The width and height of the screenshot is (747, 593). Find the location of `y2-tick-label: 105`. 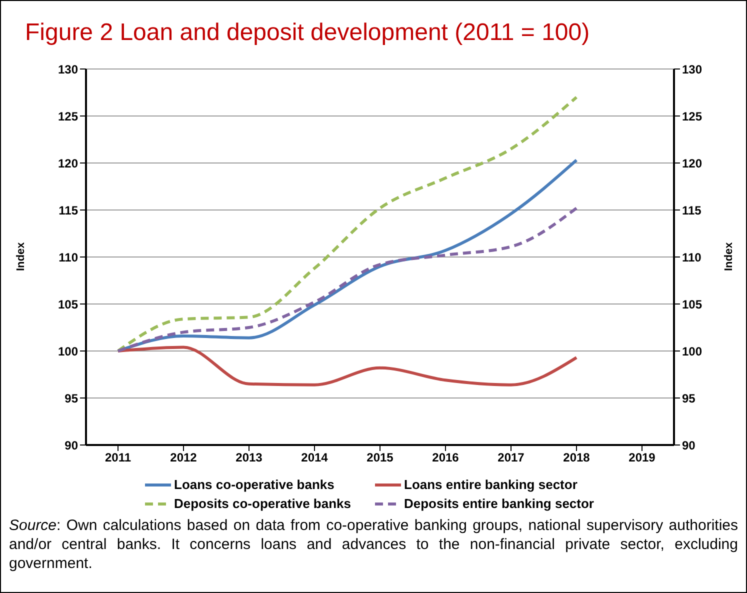

y2-tick-label: 105 is located at coordinates (692, 304).